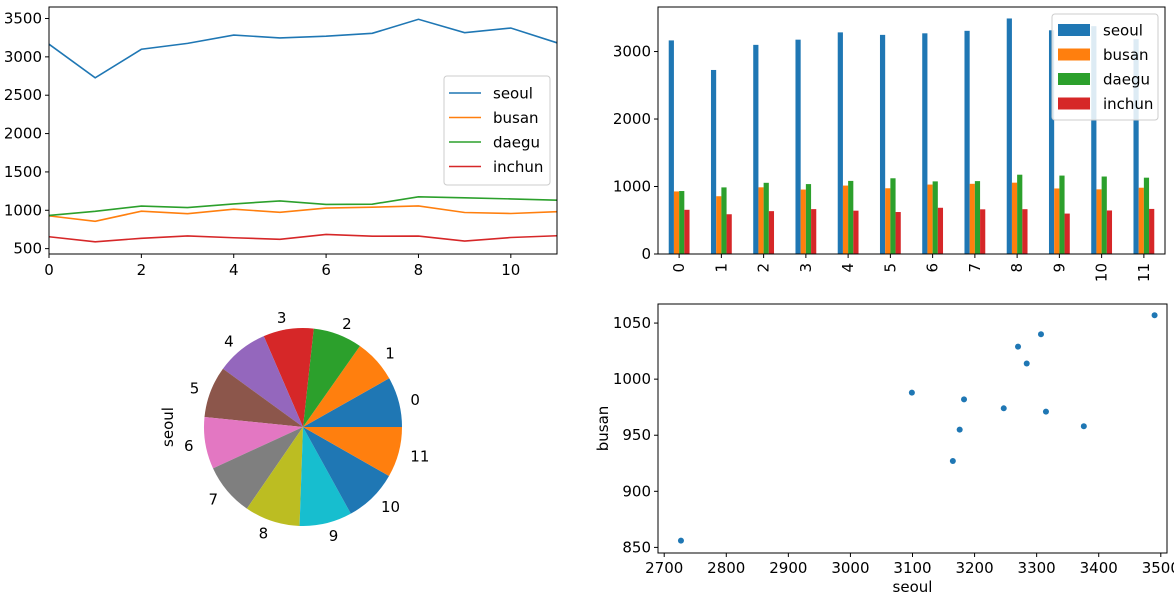  What do you see at coordinates (632, 323) in the screenshot?
I see `y-tick-label: 1050` at bounding box center [632, 323].